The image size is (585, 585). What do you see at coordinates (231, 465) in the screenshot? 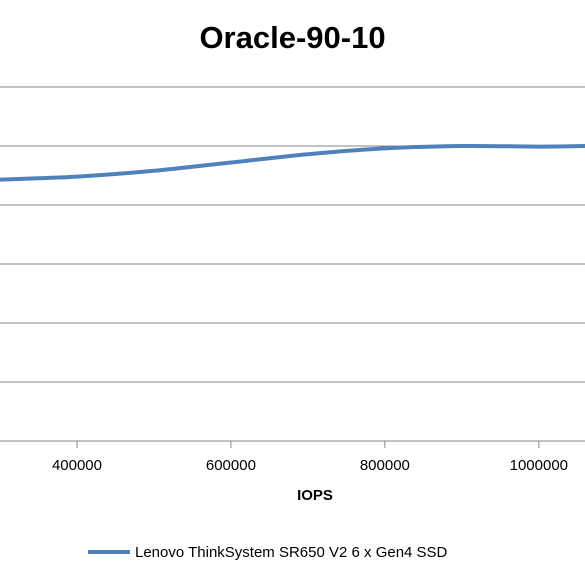
I see `x-tick-label: 600000` at bounding box center [231, 465].